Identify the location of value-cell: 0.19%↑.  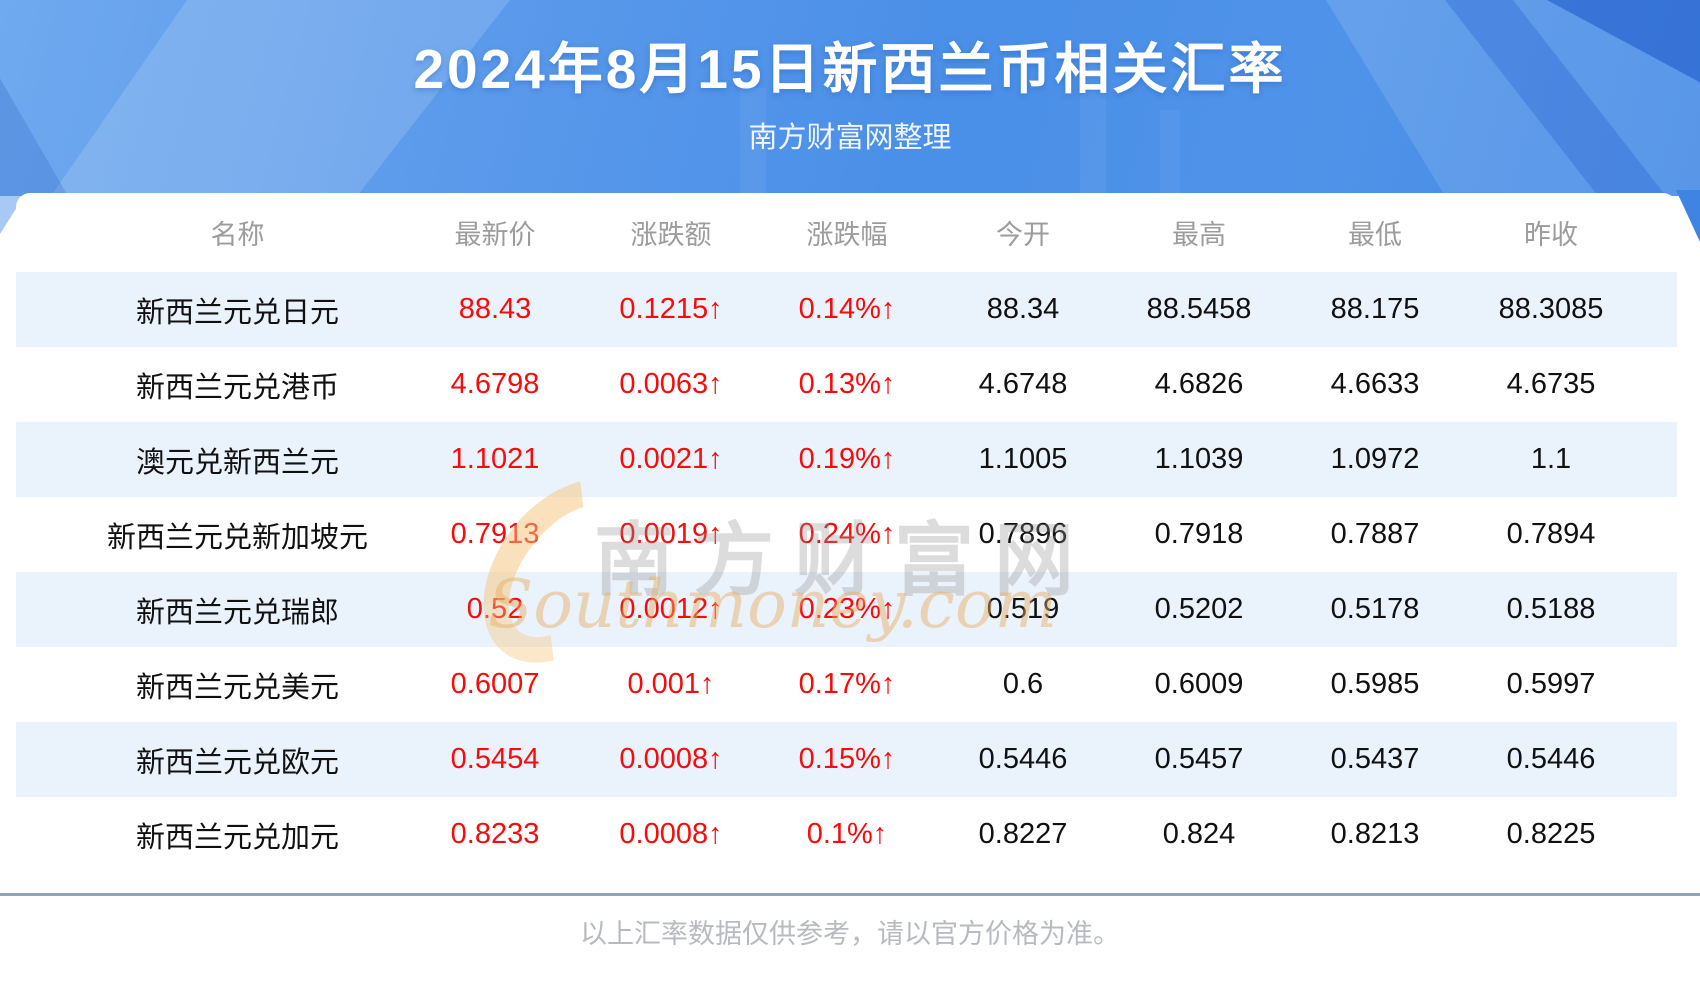
(847, 459).